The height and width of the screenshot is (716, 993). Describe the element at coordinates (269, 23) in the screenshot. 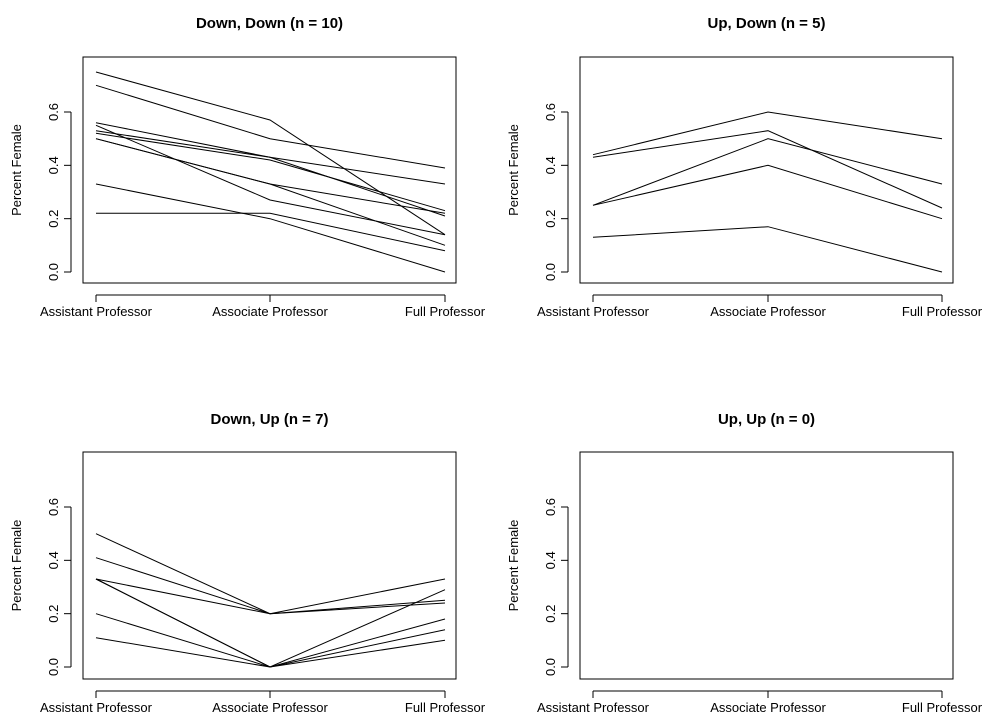

I see `chart-title: Down, Down (n = 10)` at that location.